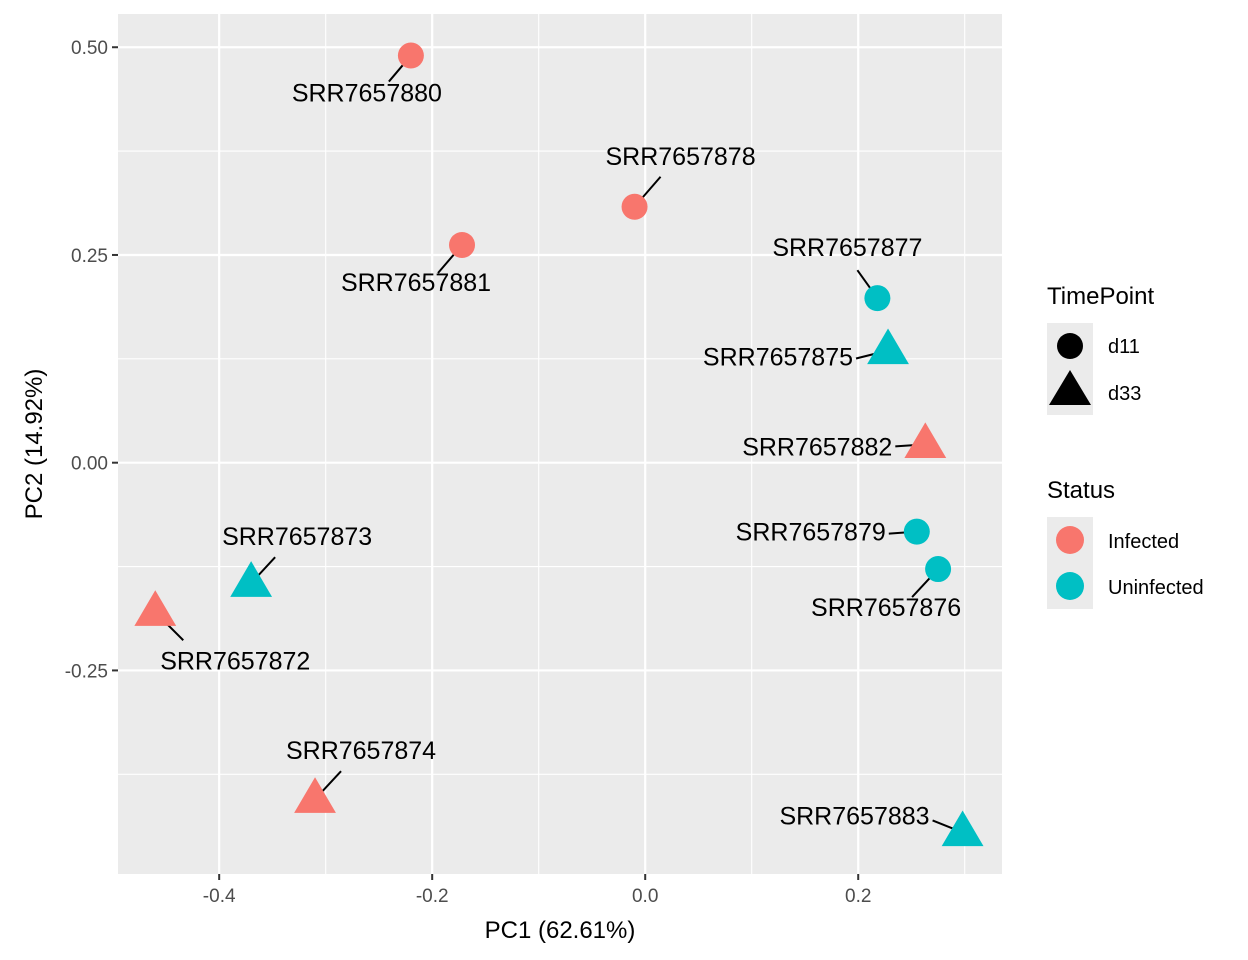 This screenshot has height=960, width=1248. Describe the element at coordinates (778, 358) in the screenshot. I see `point-label: SRR7657875` at that location.